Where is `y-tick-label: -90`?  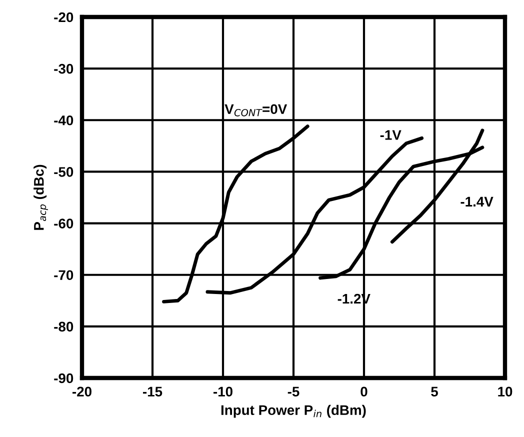 y-tick-label: -90 is located at coordinates (64, 378).